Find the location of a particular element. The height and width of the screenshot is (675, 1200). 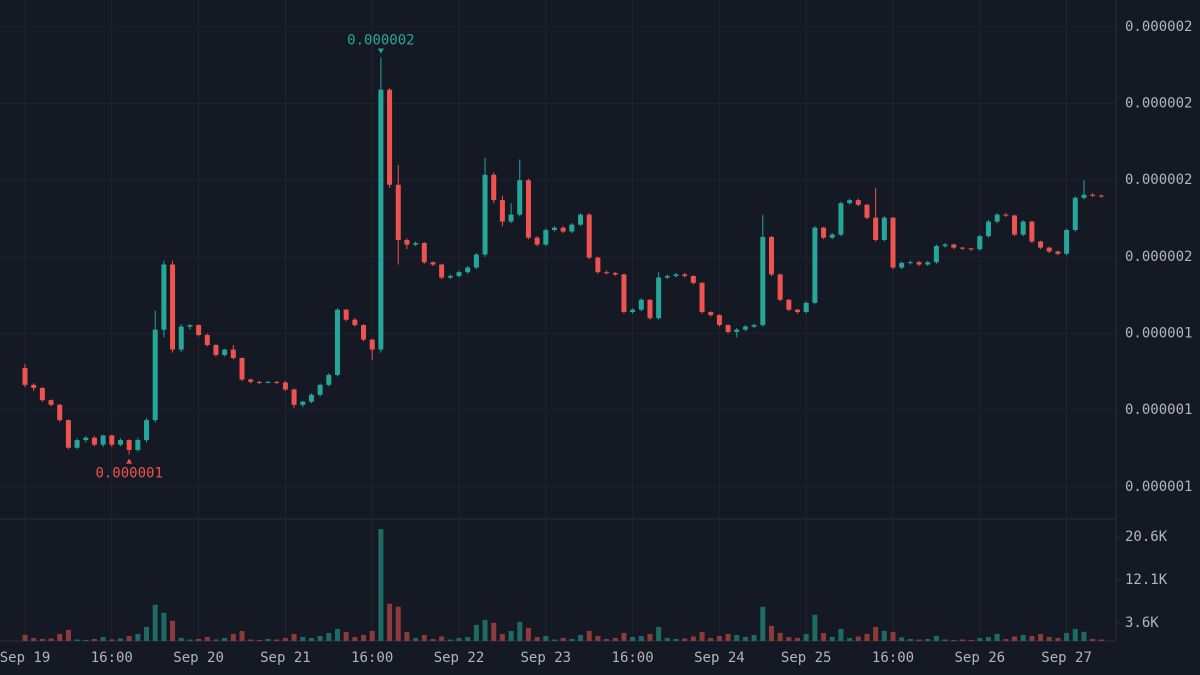

x-tick-label: Sep 27 is located at coordinates (1066, 658).